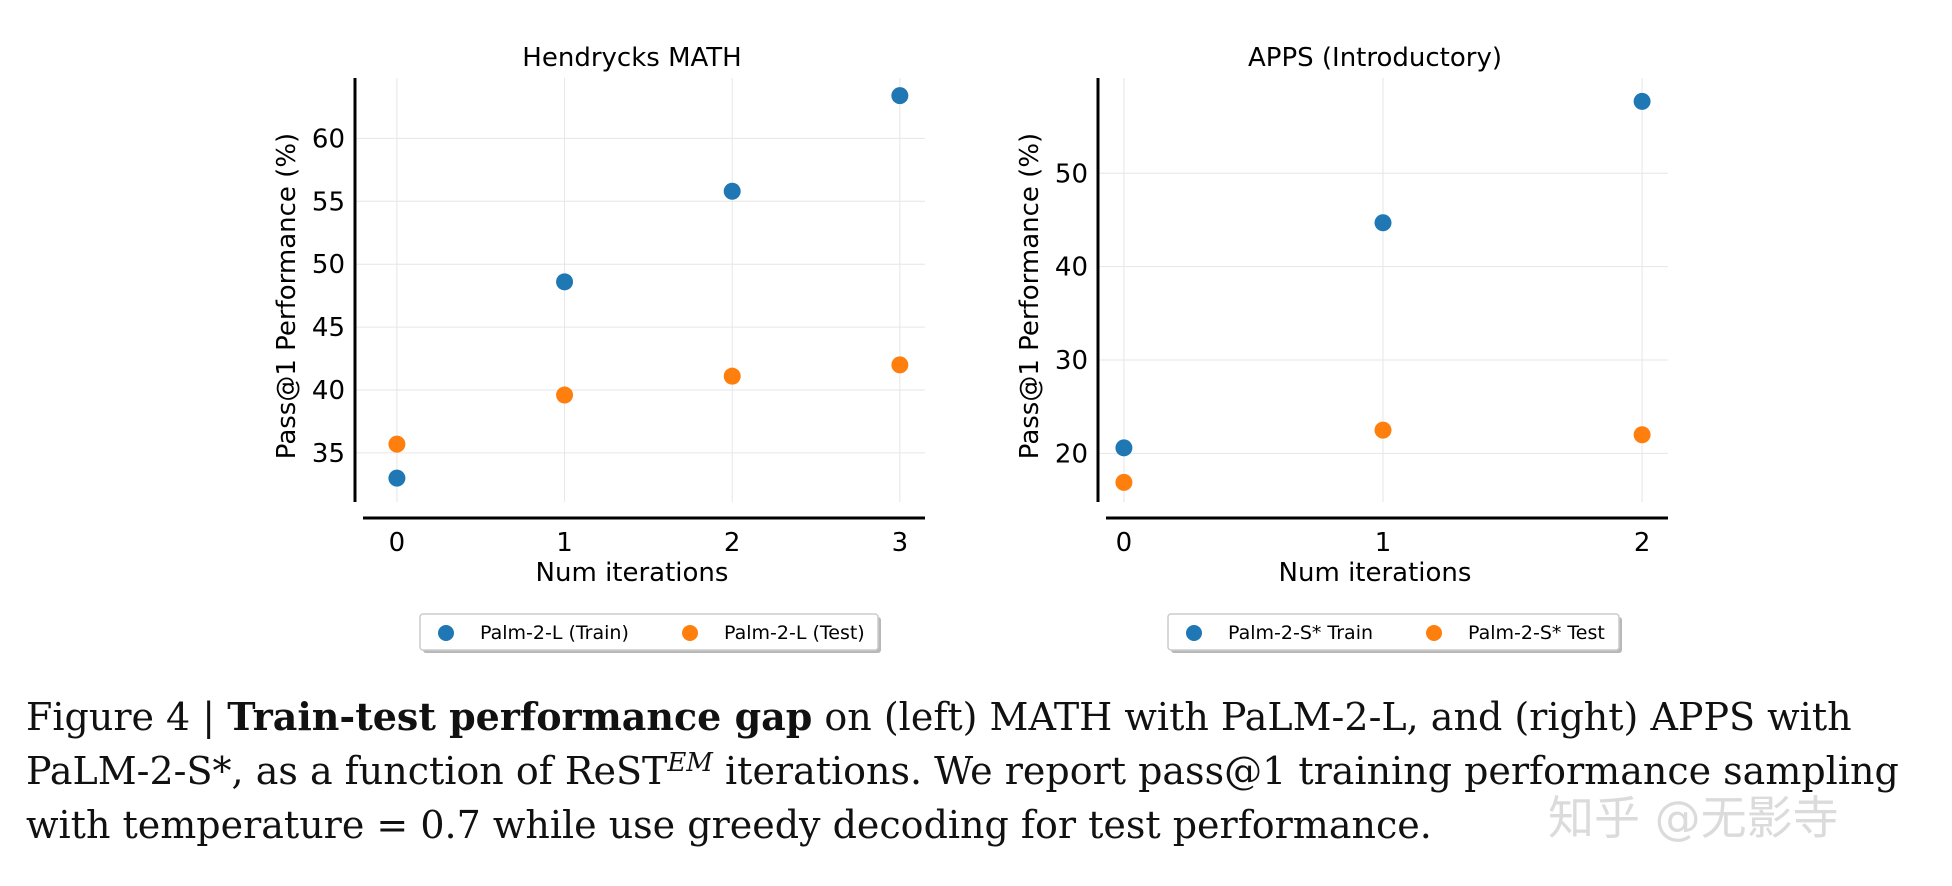 The width and height of the screenshot is (1952, 886). I want to click on legend-label: Palm-2-S* Train, so click(1300, 633).